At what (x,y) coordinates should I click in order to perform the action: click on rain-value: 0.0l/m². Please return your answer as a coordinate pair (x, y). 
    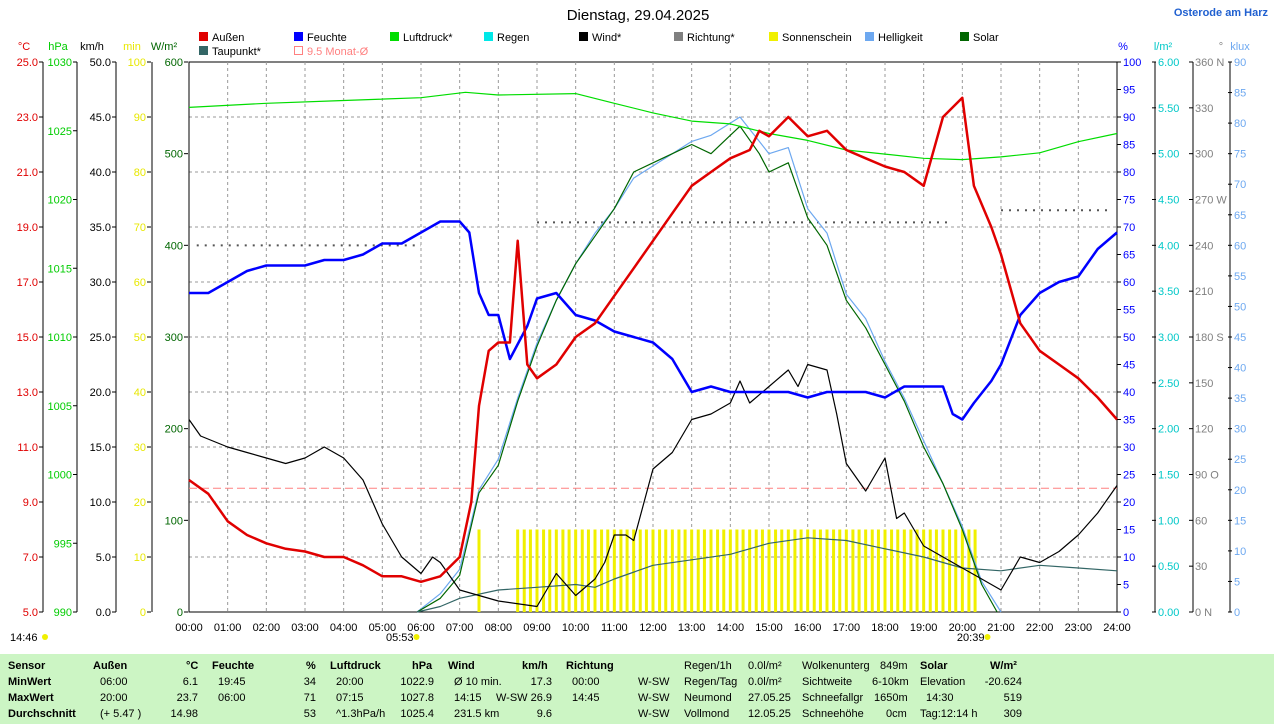
    Looking at the image, I should click on (765, 666).